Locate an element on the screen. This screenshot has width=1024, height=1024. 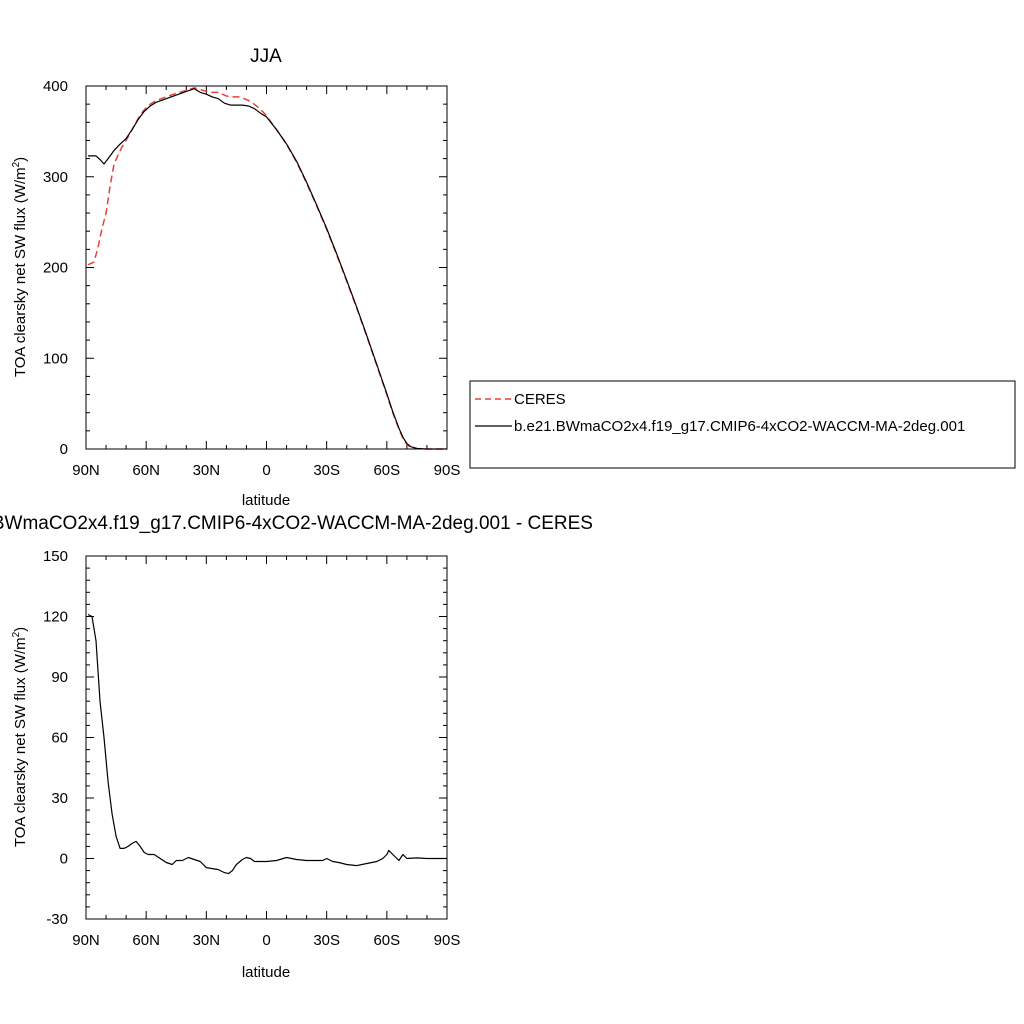
legend-label-ceres: CERES is located at coordinates (540, 399).